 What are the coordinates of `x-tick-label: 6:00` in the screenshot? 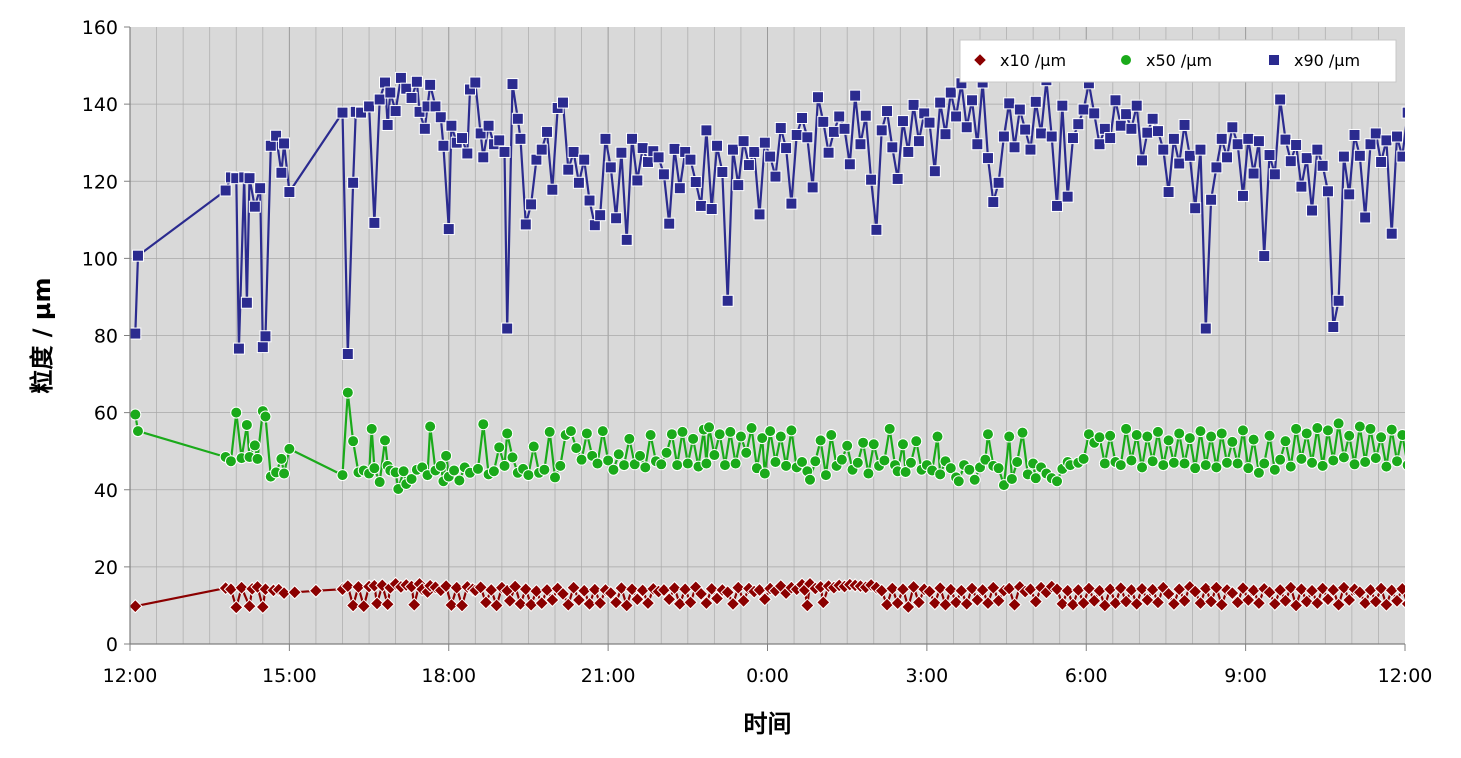 It's located at (1086, 676).